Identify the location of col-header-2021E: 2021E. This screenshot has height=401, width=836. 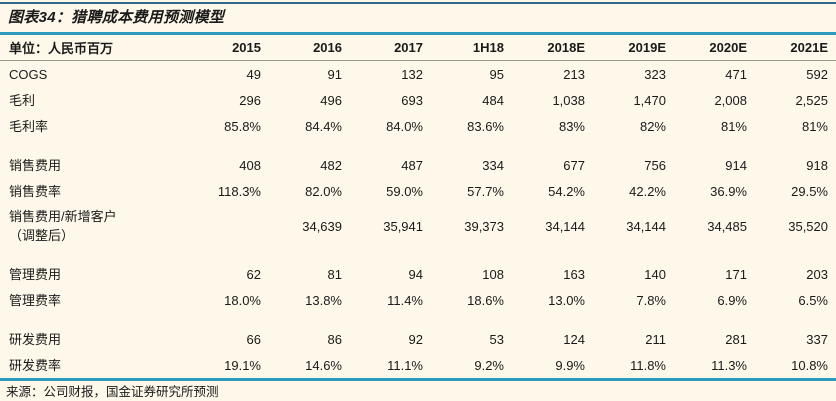
(795, 48).